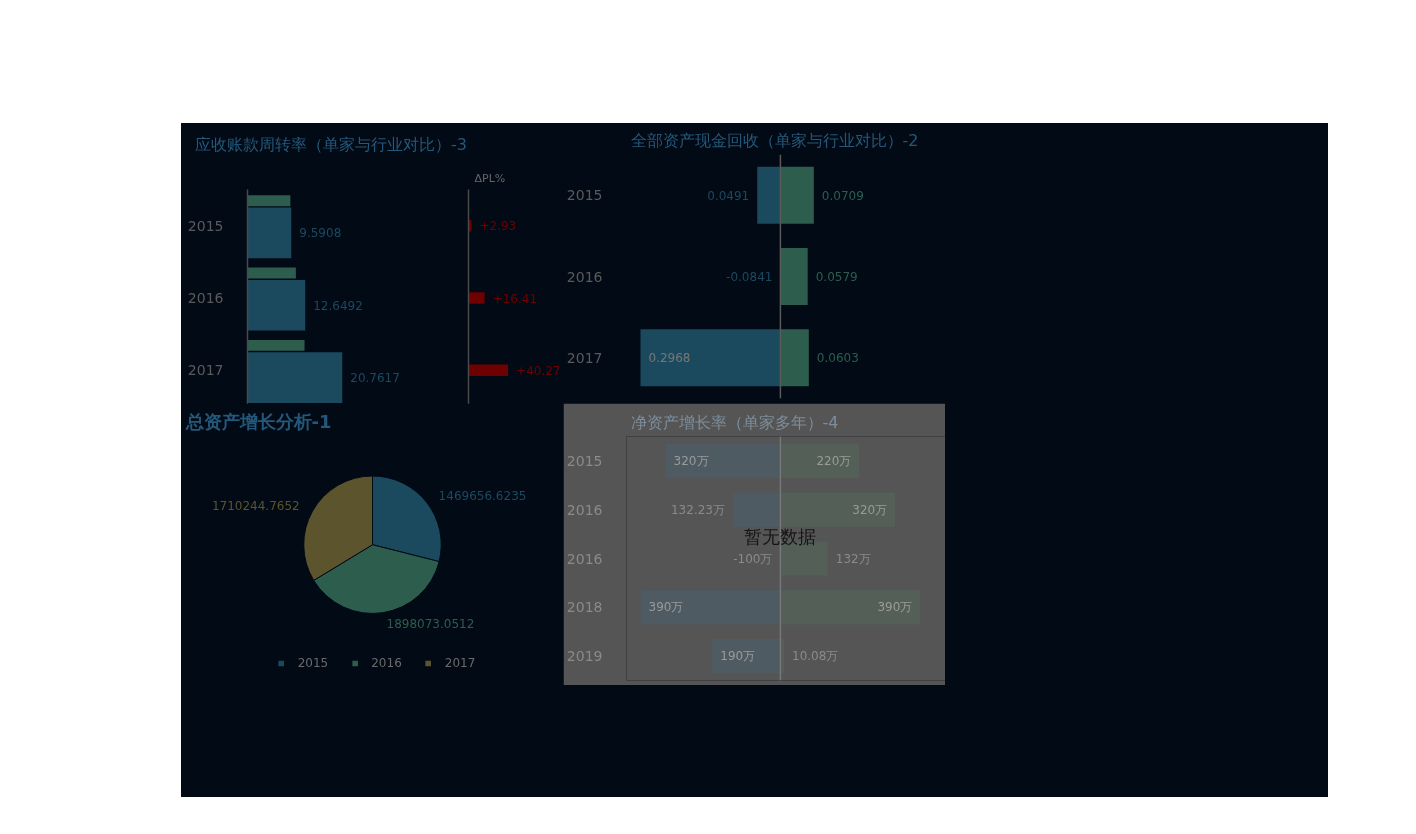  What do you see at coordinates (669, 358) in the screenshot?
I see `annotation: 0.2968` at bounding box center [669, 358].